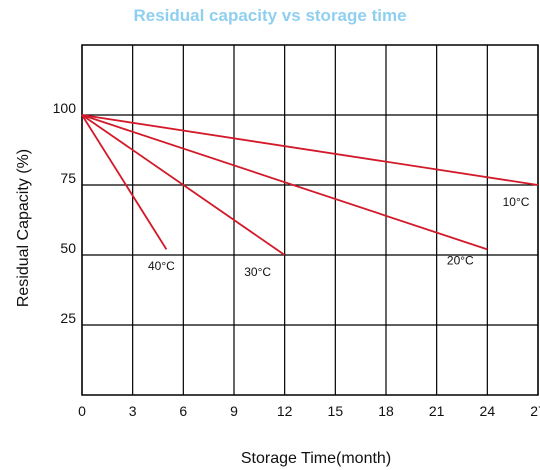  Describe the element at coordinates (339, 237) in the screenshot. I see `series-labels: 10°C 20°C 30°C 40°C` at that location.